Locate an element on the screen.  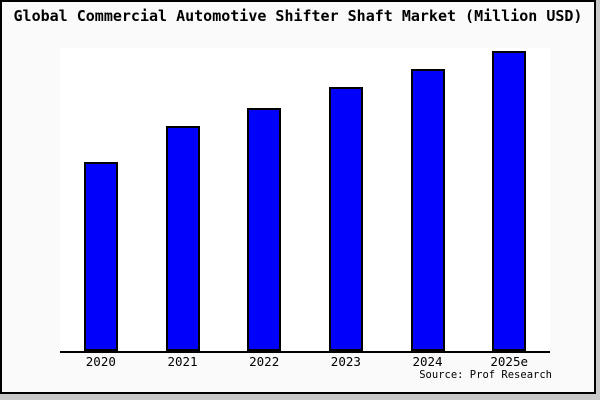
x-tick-label-2025e: 2025e is located at coordinates (509, 361).